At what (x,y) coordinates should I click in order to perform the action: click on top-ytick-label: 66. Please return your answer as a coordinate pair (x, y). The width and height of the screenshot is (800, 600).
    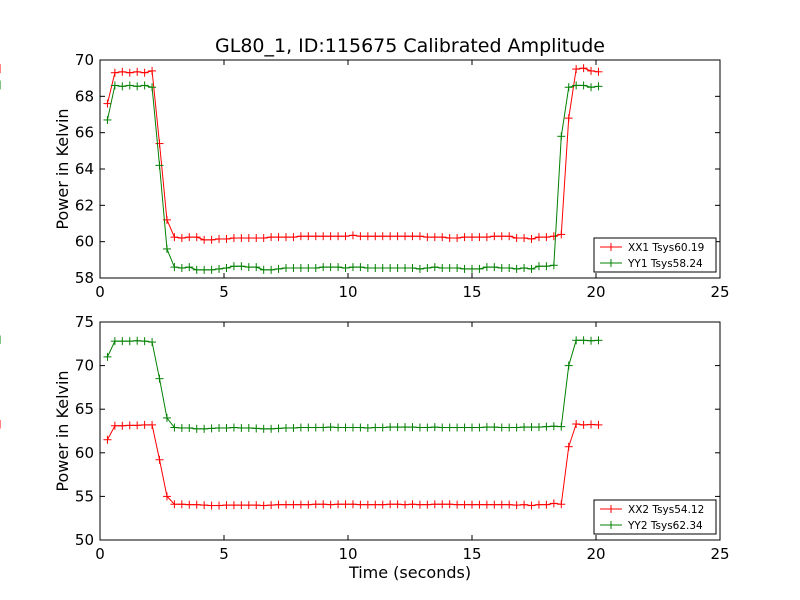
    Looking at the image, I should click on (84, 133).